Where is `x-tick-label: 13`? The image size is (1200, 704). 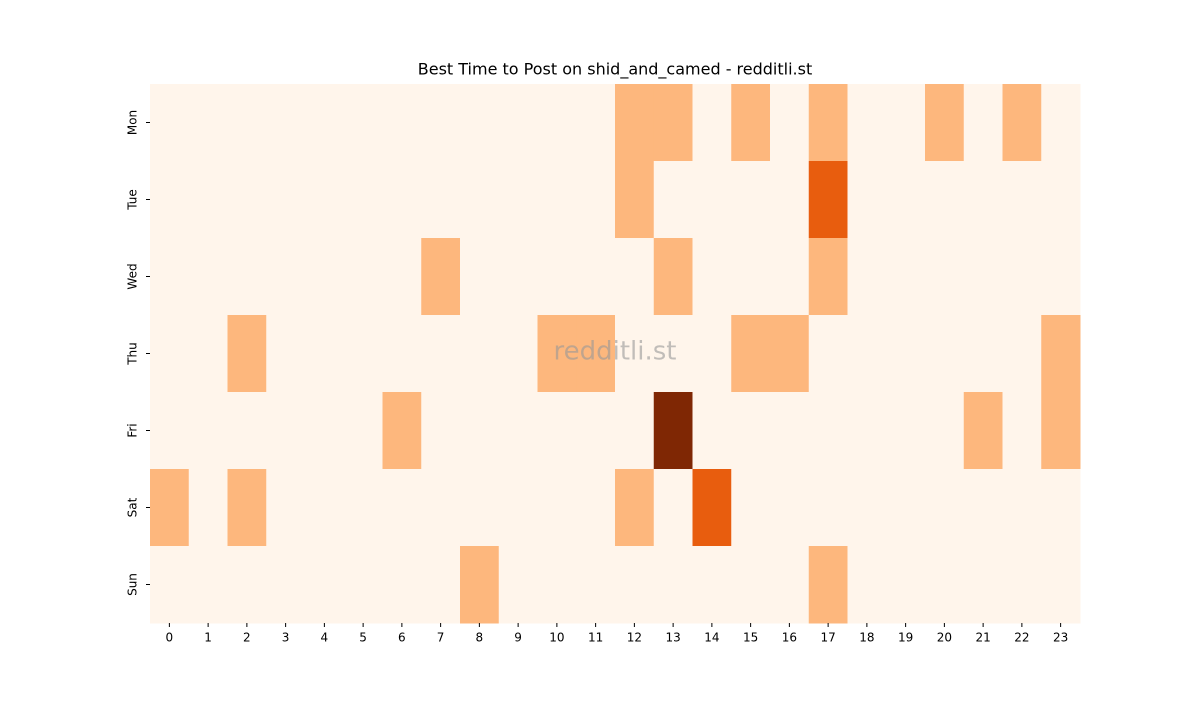 x-tick-label: 13 is located at coordinates (672, 638).